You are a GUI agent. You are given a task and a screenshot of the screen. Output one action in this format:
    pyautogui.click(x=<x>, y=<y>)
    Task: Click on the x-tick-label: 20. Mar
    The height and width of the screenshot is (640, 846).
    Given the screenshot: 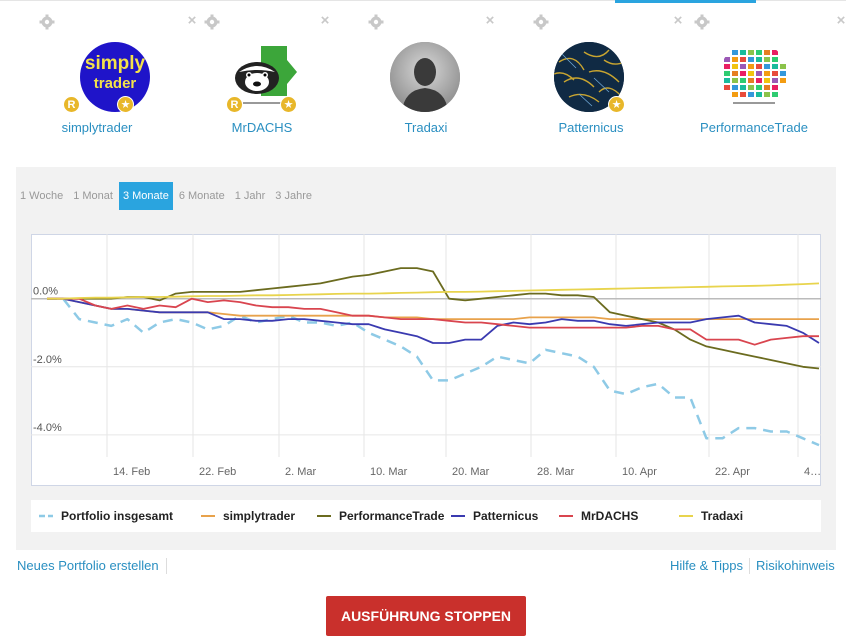 What is the action you would take?
    pyautogui.click(x=471, y=472)
    